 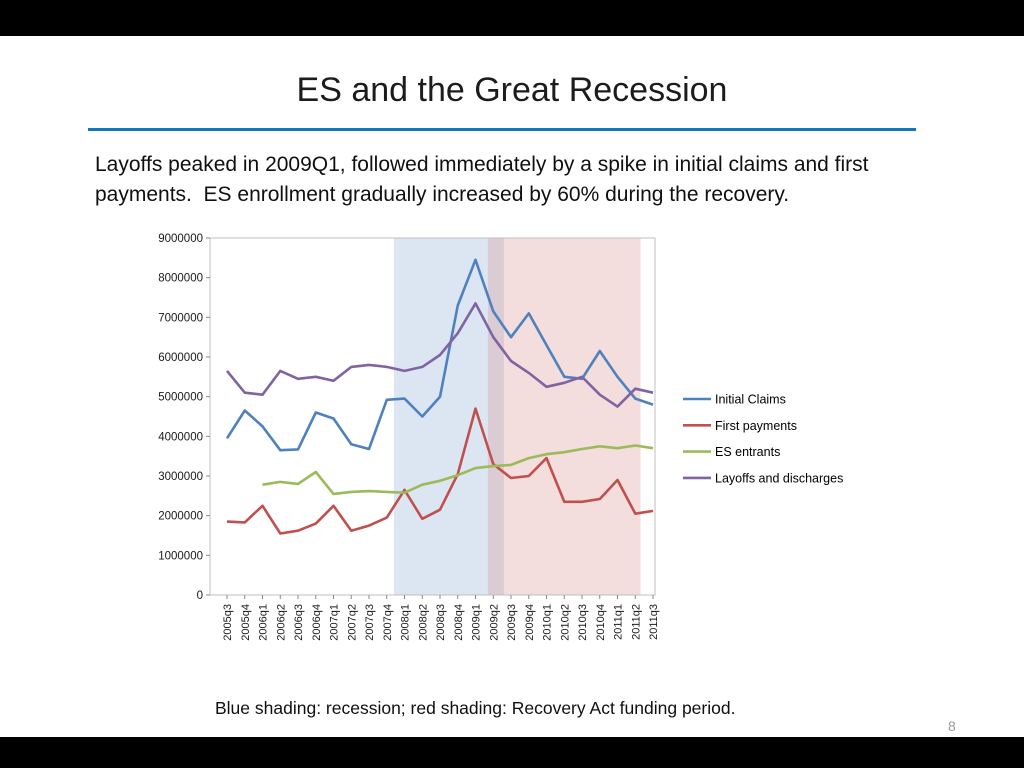 I want to click on slide-title: ES and the Great Recession, so click(x=512, y=90).